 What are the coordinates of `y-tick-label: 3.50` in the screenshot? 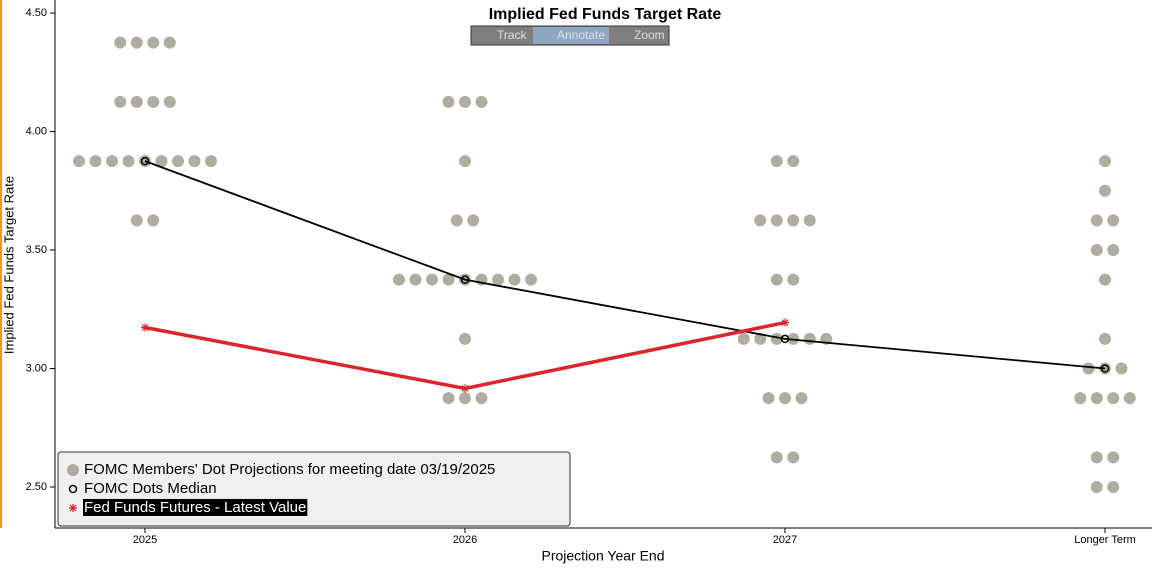 It's located at (36, 250).